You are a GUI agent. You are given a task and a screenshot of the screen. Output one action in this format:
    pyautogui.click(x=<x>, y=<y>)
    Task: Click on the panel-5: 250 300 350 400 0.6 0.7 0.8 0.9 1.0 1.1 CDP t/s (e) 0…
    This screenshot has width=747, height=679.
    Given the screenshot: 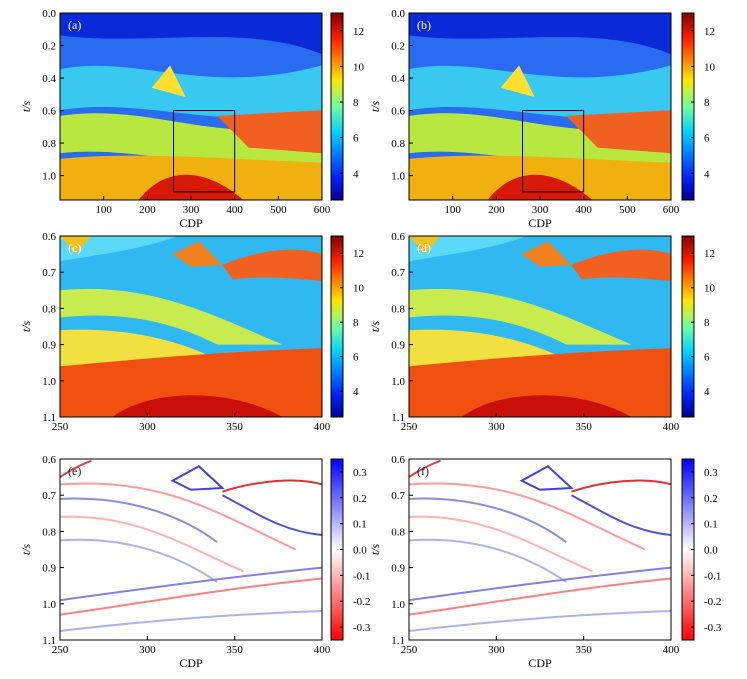 What is the action you would take?
    pyautogui.click(x=195, y=562)
    